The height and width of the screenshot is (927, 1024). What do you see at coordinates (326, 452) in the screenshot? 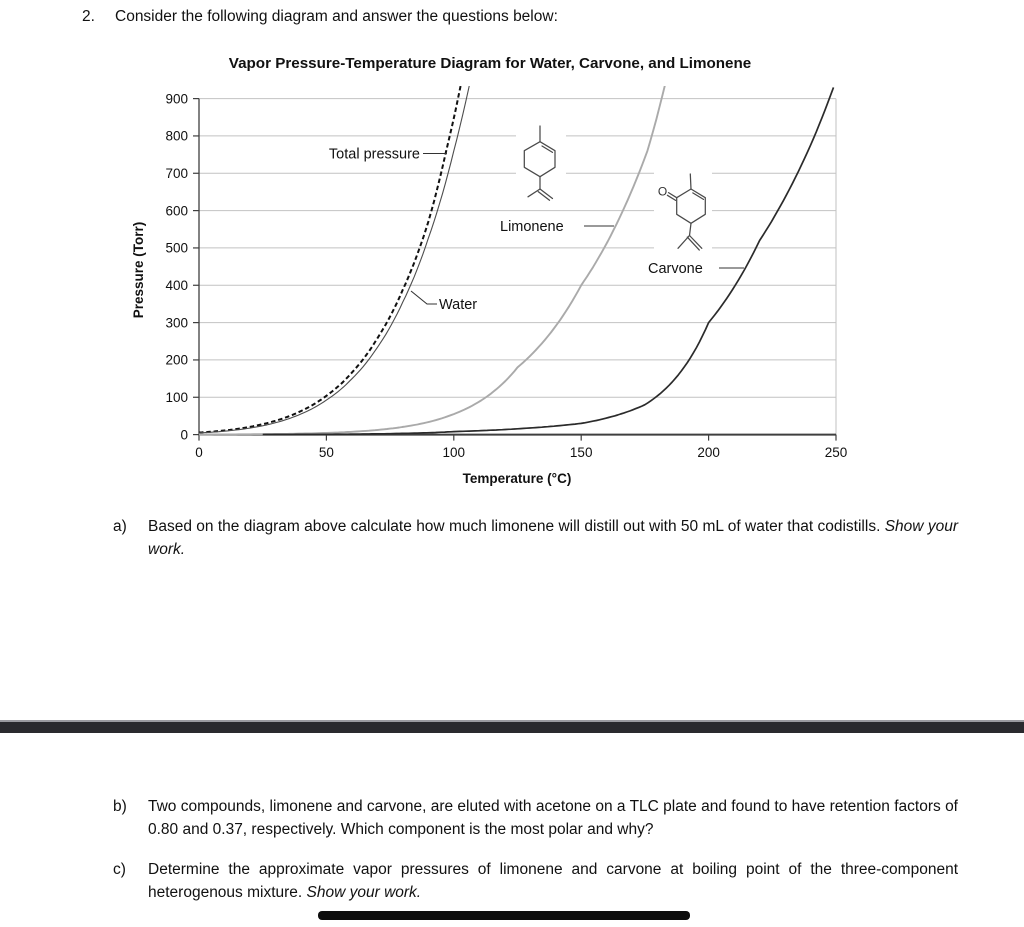
I see `svg-text: 50` at bounding box center [326, 452].